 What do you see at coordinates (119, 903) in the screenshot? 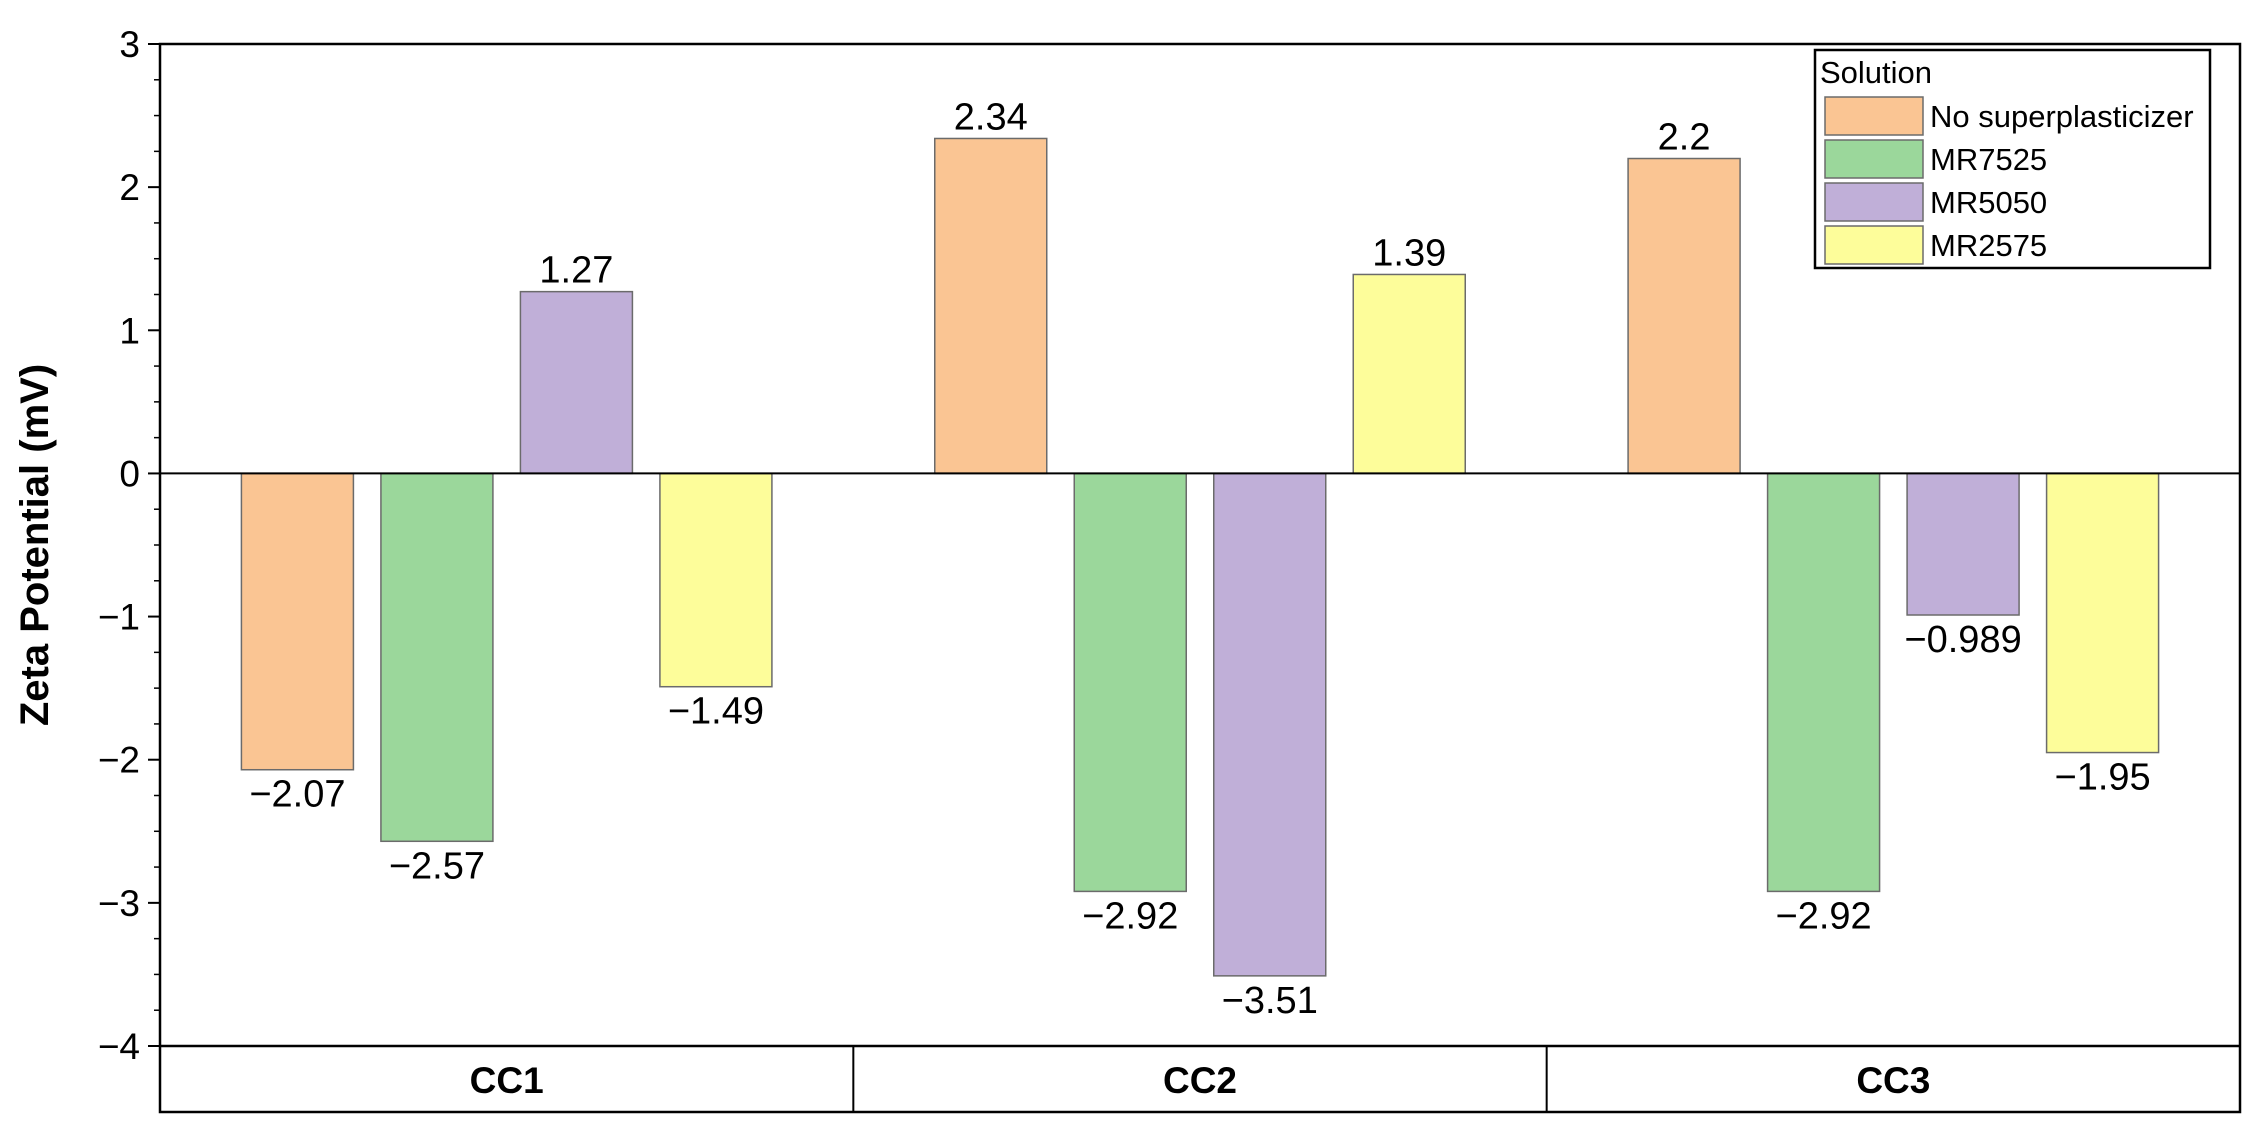
I see `y-tick-label: −3` at bounding box center [119, 903].